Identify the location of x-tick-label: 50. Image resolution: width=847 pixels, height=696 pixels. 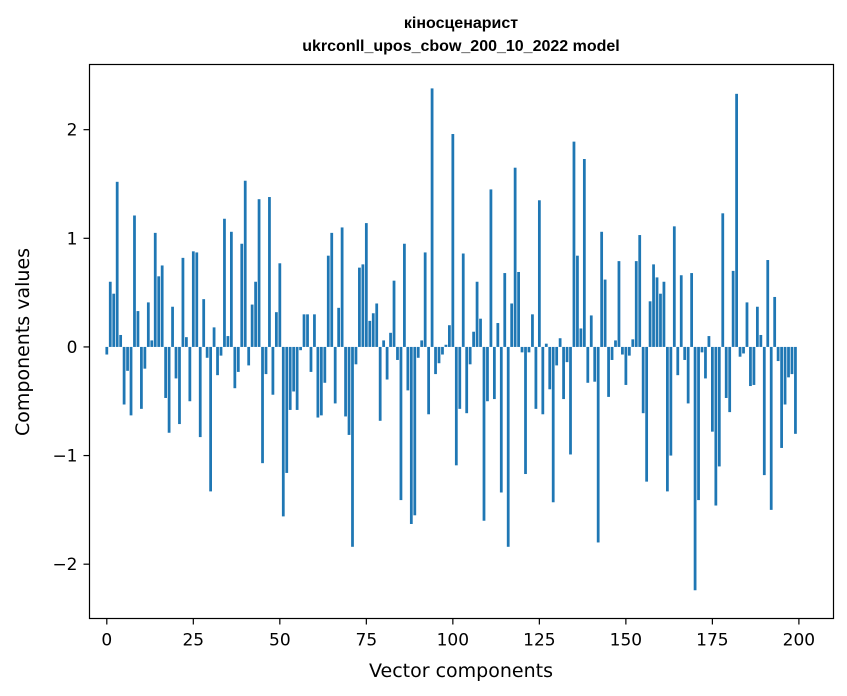
(280, 641).